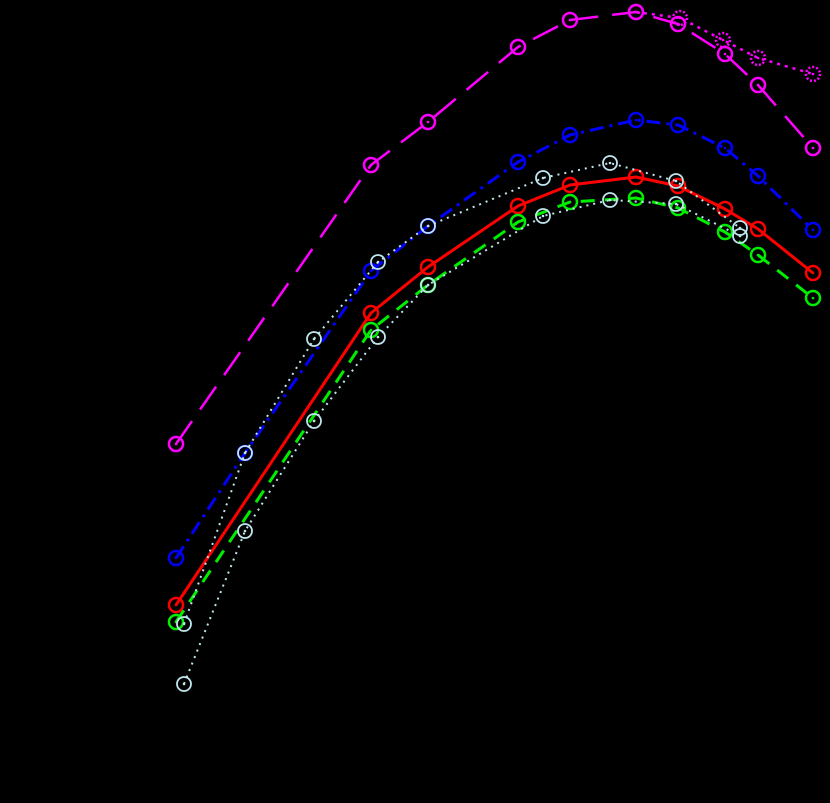  I want to click on series-magenta-dotted, so click(724, 43).